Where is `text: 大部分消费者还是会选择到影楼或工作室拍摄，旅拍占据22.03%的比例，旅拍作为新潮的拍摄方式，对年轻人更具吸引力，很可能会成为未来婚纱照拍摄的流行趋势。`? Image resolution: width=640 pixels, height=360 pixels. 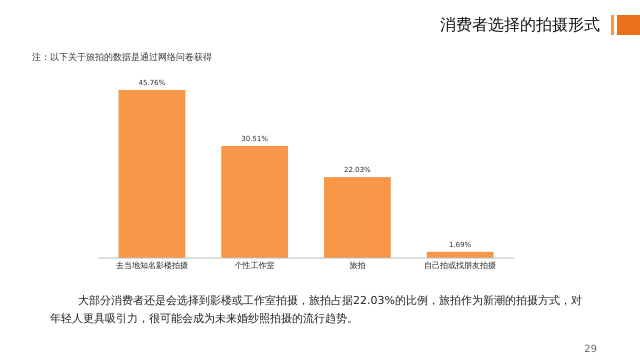 text: 大部分消费者还是会选择到影楼或工作室拍摄，旅拍占据22.03%的比例，旅拍作为新潮的拍摄方式，对年轻人更具吸引力，很可能会成为未来婚纱照拍摄的流行趋势。 is located at coordinates (316, 310).